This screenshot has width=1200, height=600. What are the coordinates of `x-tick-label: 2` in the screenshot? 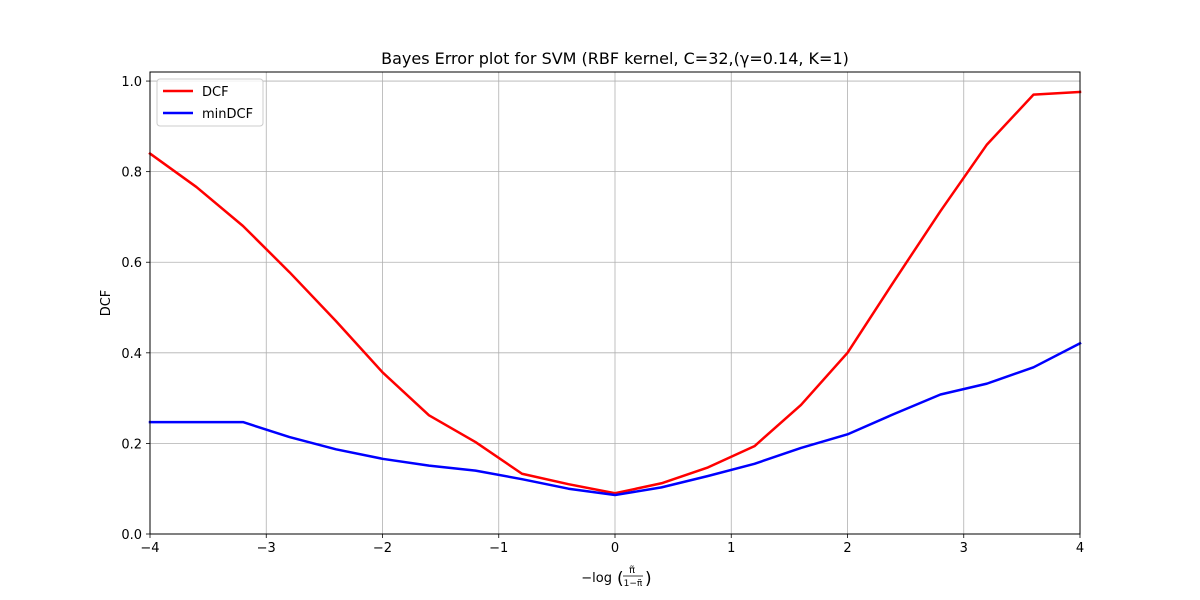 It's located at (847, 548).